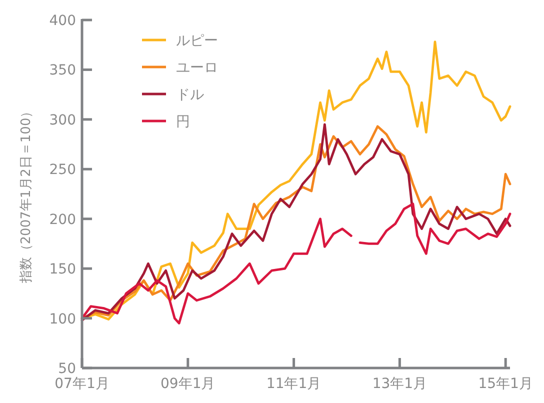 This screenshot has width=544, height=403. What do you see at coordinates (400, 384) in the screenshot?
I see `x-tick-label: 13年1月` at bounding box center [400, 384].